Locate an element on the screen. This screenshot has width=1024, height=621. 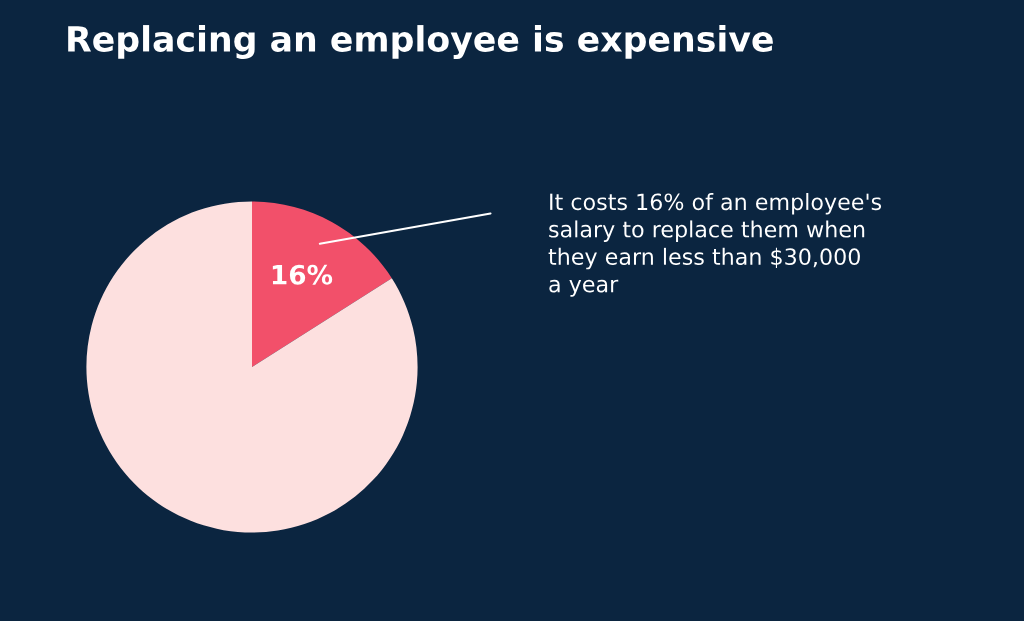
pie-slice is located at coordinates (322, 284).